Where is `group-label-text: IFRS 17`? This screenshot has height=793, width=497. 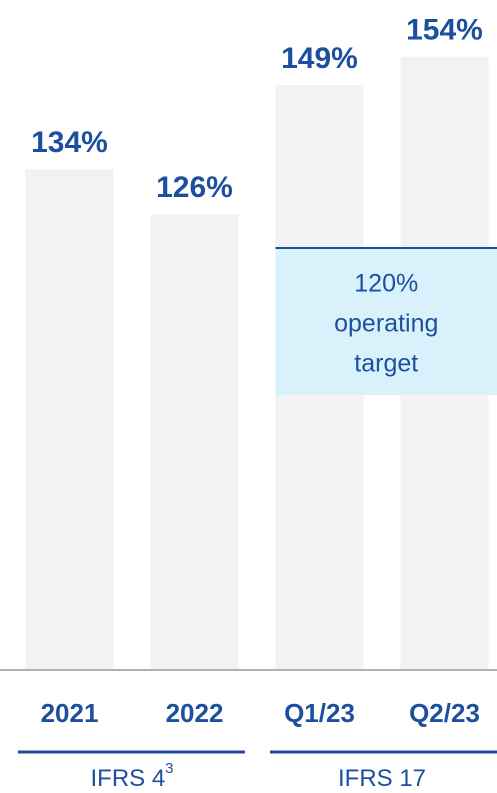 group-label-text: IFRS 17 is located at coordinates (382, 778).